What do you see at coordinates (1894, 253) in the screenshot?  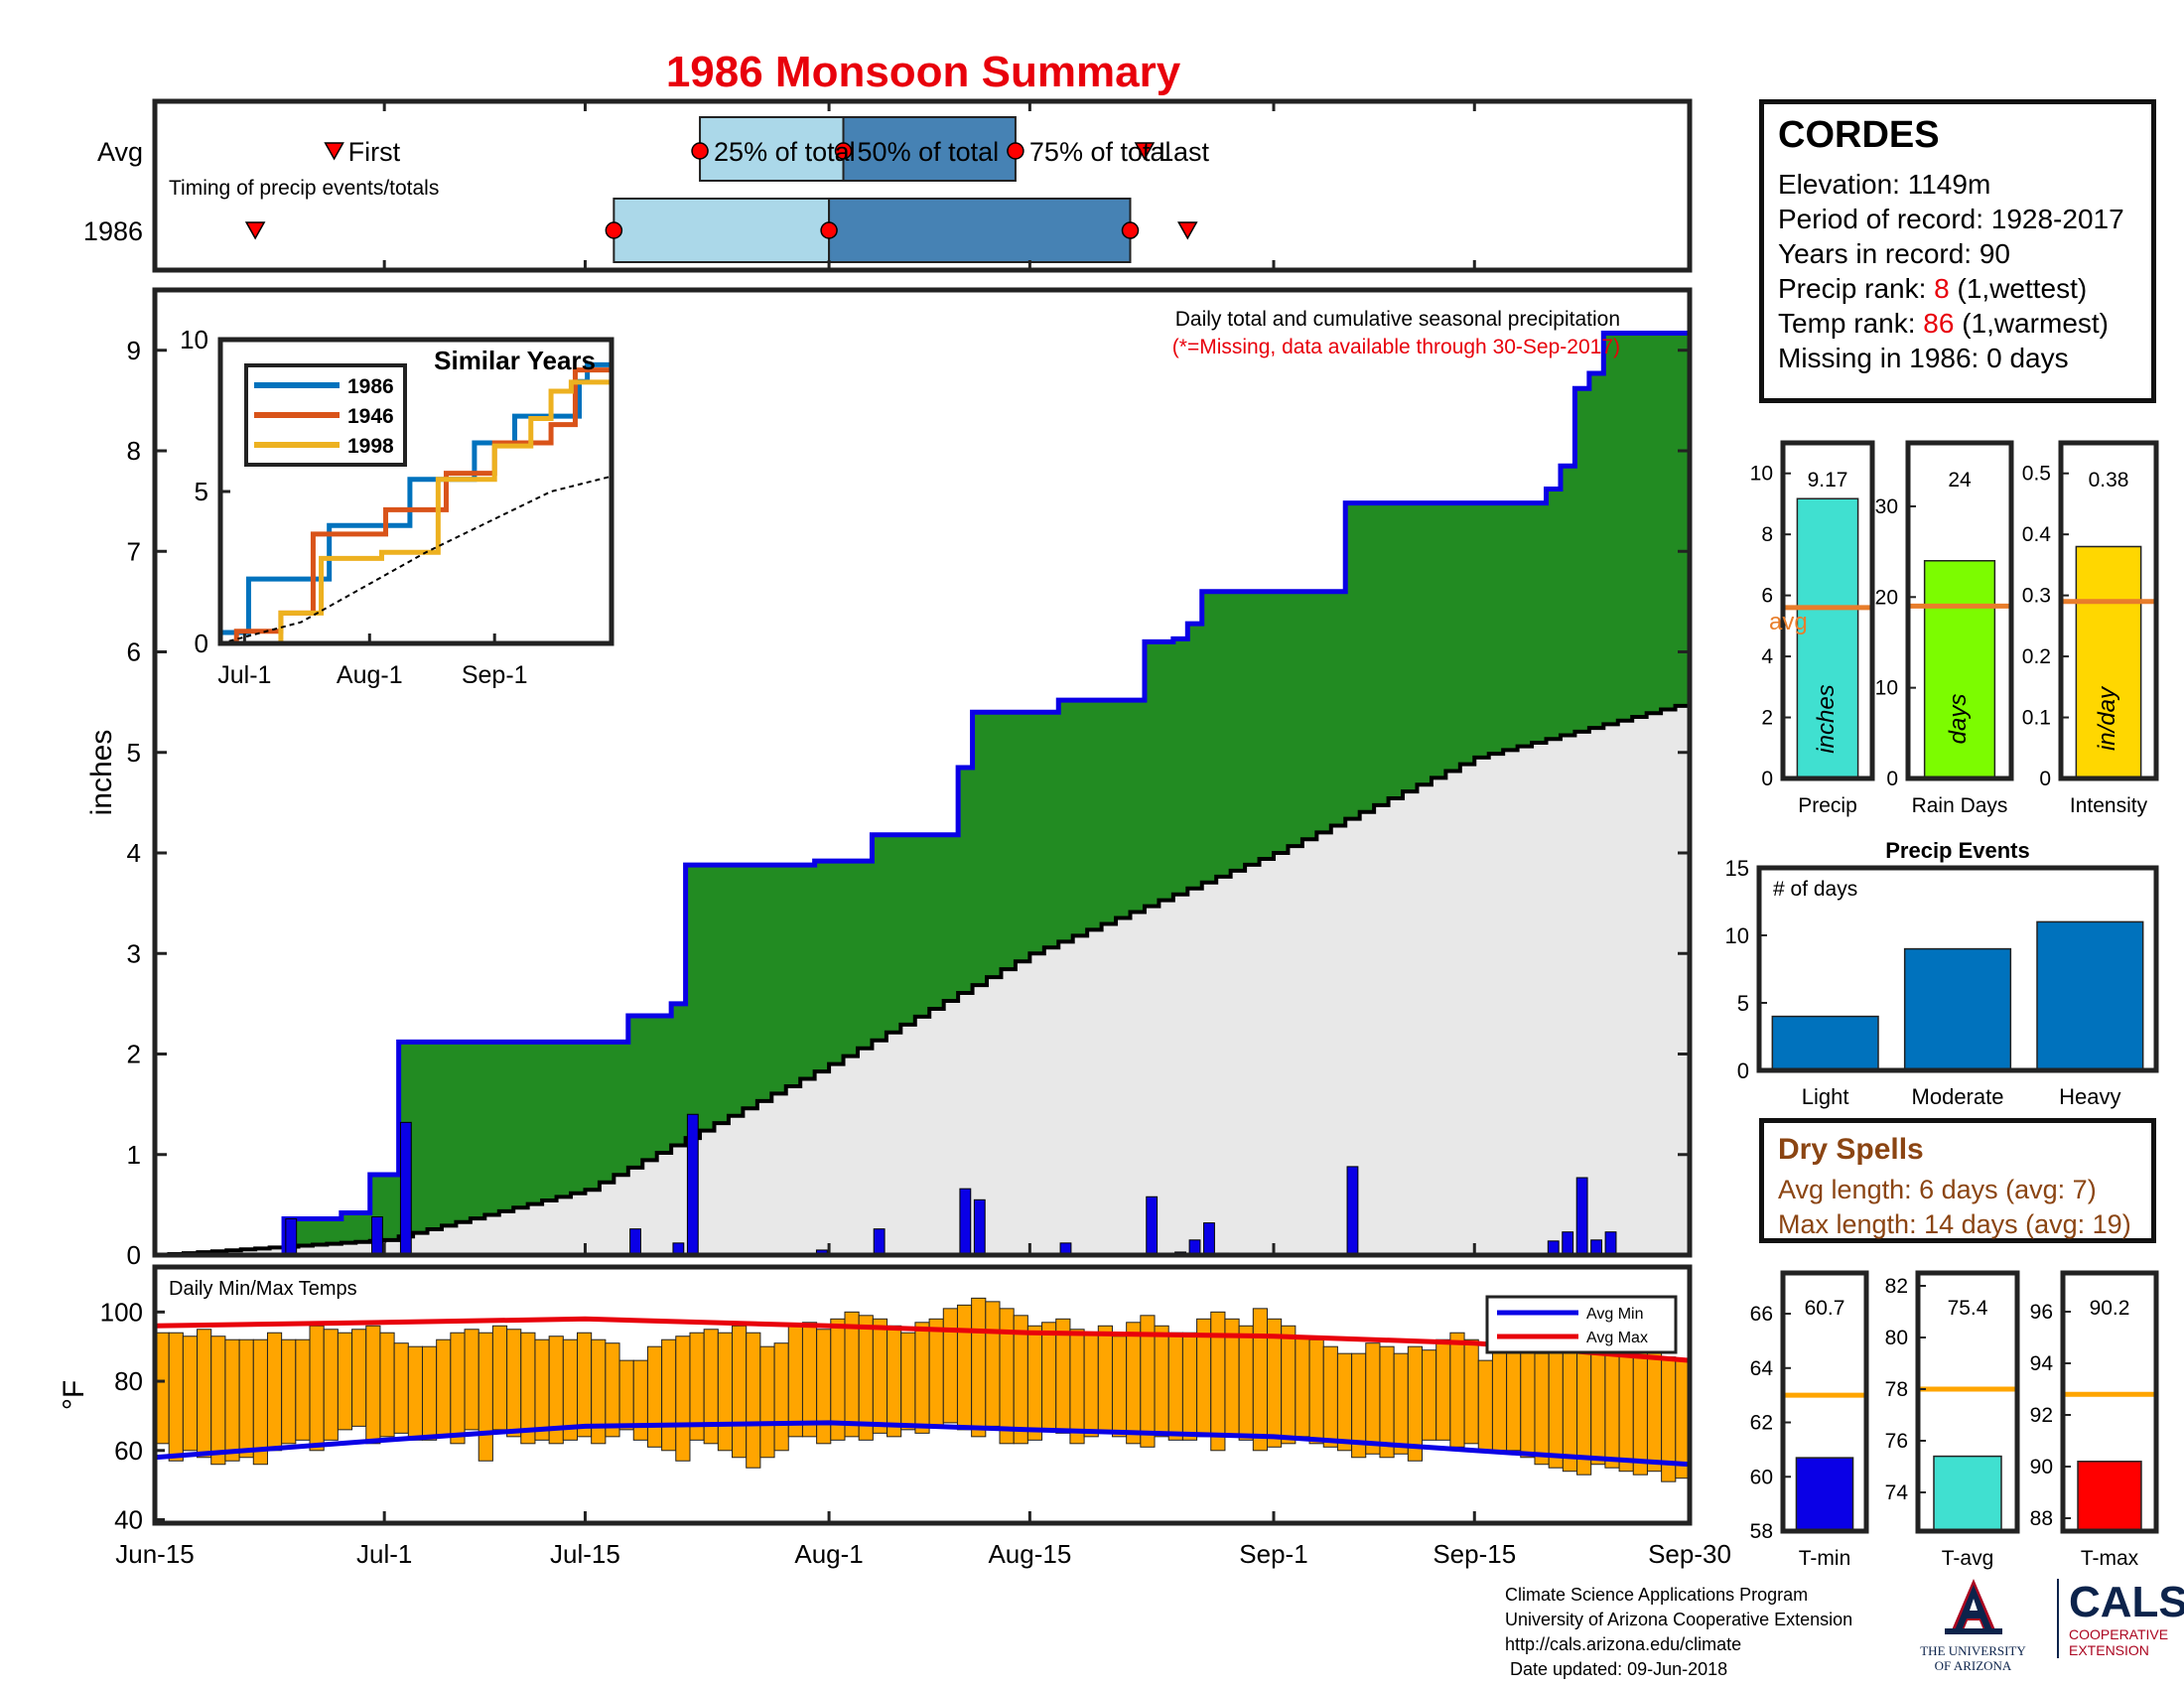 I see `station-years: Years in record: 90` at bounding box center [1894, 253].